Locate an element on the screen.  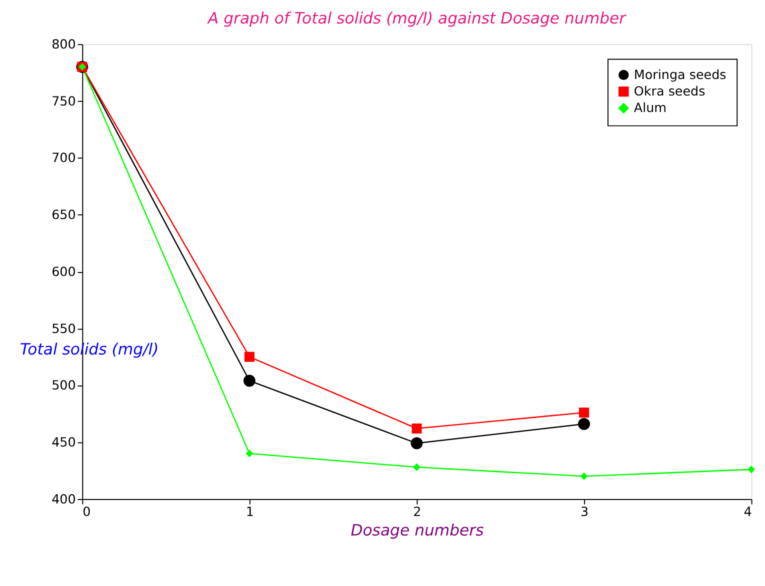
y-tick-label: 500 is located at coordinates (64, 385).